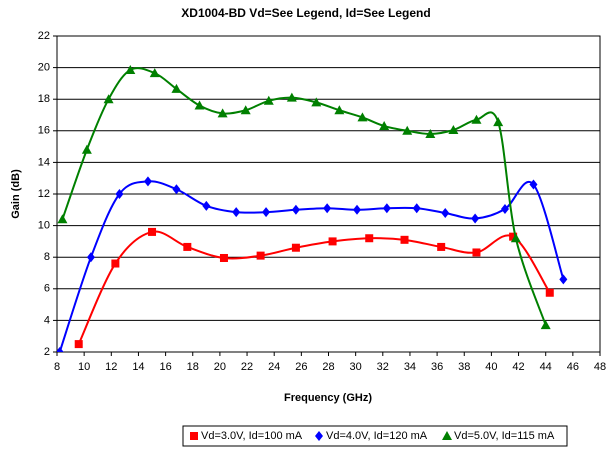 This screenshot has height=454, width=611. What do you see at coordinates (47, 257) in the screenshot?
I see `y-tick-label: 8` at bounding box center [47, 257].